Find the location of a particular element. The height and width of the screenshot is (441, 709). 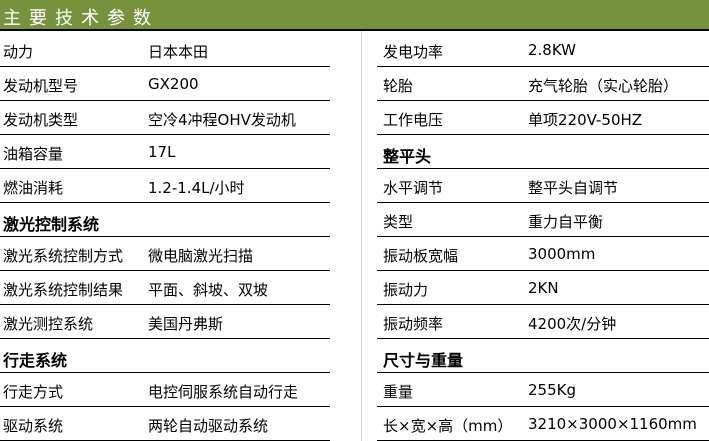

spec-row: 发动机型号 GX200 is located at coordinates (165, 84).